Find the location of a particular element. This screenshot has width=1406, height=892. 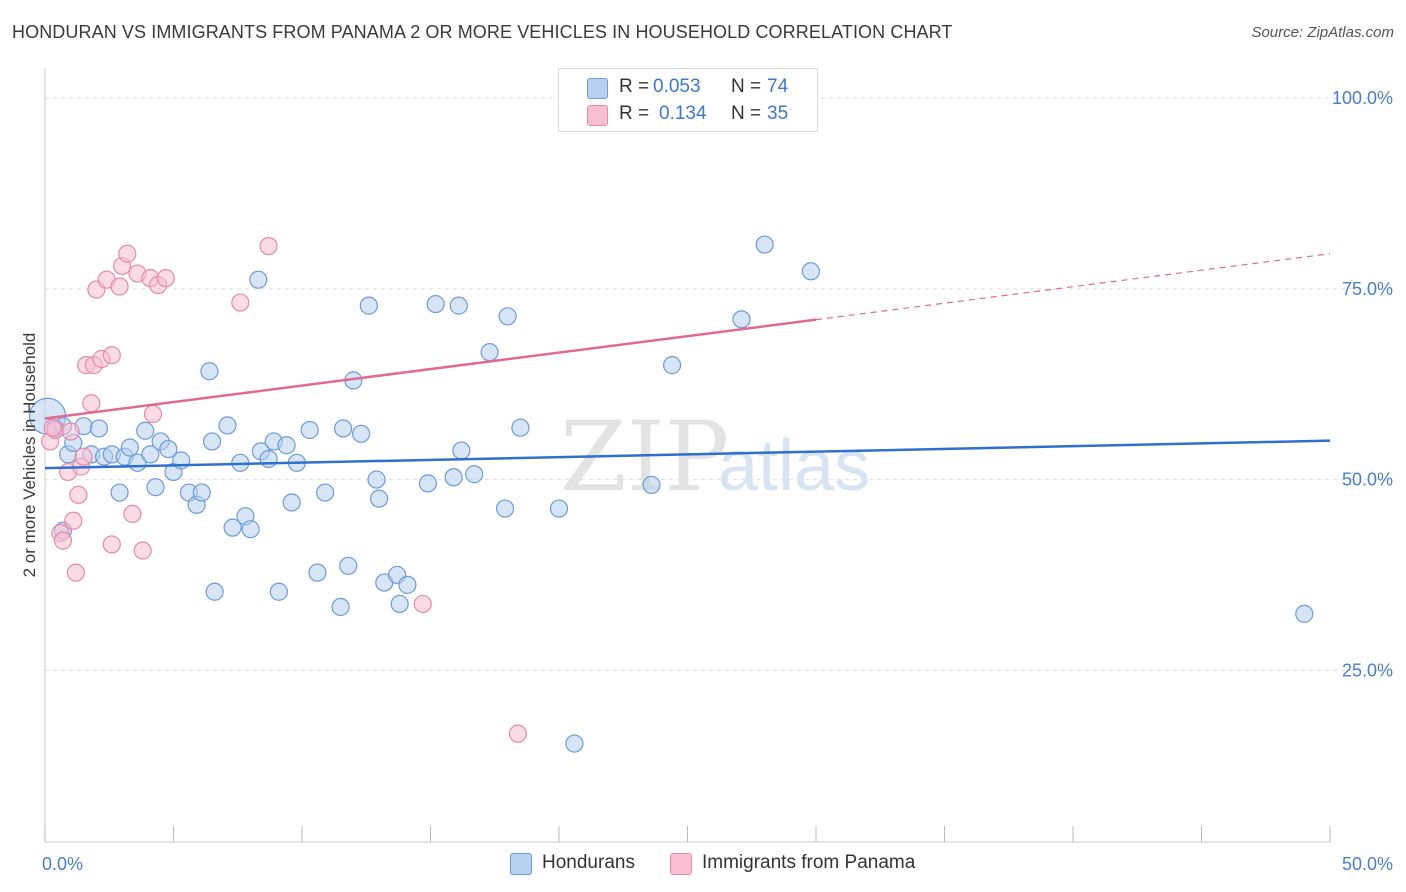

legend-n-value: 35 is located at coordinates (778, 113).